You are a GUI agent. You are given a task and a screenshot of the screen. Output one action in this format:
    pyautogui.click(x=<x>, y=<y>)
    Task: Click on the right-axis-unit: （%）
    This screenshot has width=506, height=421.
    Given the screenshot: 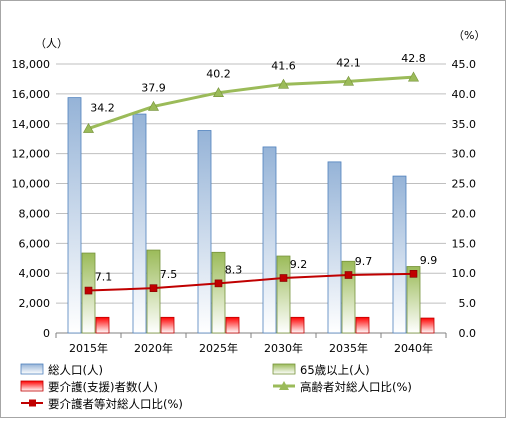 What is the action you would take?
    pyautogui.click(x=469, y=35)
    